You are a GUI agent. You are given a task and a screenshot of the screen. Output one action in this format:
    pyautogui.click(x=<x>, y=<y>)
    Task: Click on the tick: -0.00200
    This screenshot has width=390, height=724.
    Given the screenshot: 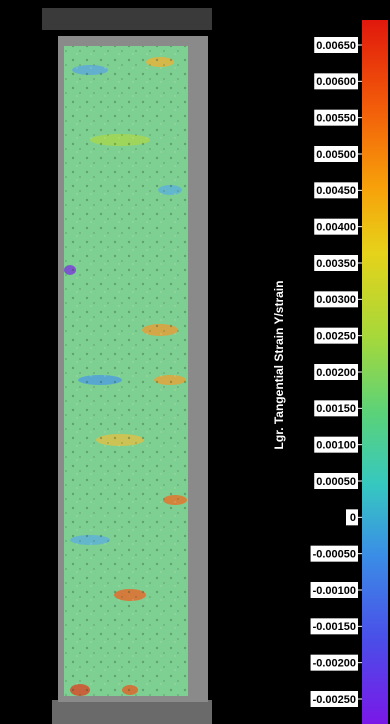 What is the action you would take?
    pyautogui.click(x=336, y=662)
    